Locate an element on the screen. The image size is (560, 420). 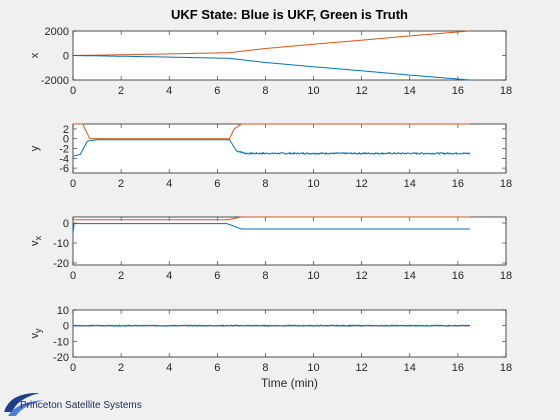
logo-swoosh is located at coordinates (22, 402).